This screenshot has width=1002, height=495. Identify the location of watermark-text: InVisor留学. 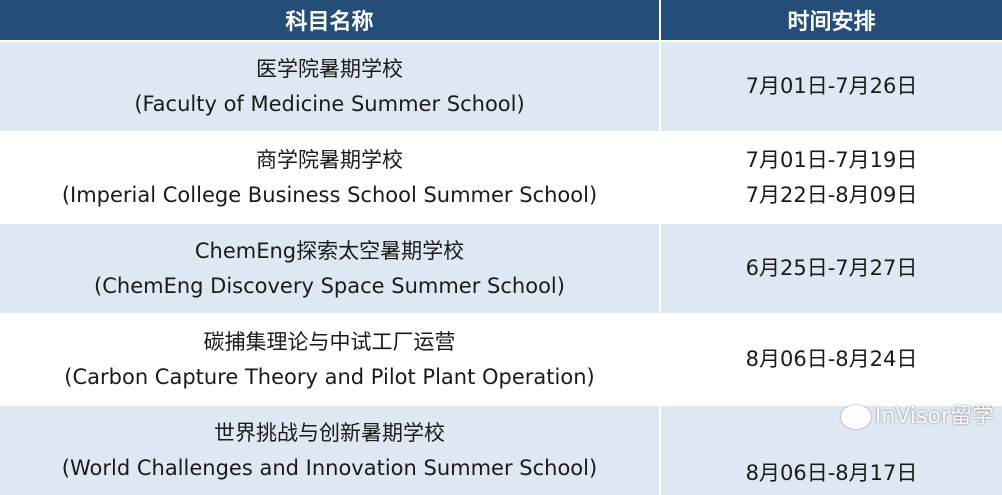
(934, 416).